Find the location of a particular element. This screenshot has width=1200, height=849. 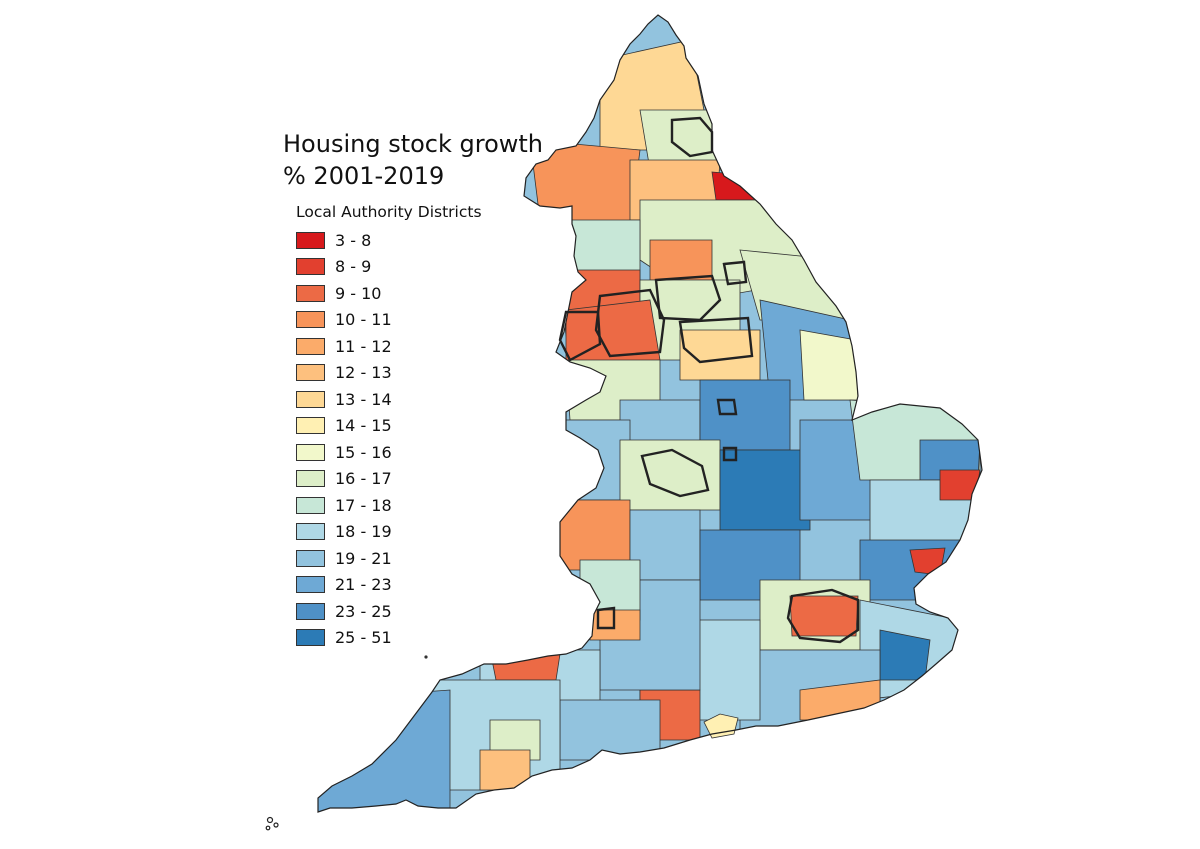

legend-label: 14 - 15 is located at coordinates (363, 426).